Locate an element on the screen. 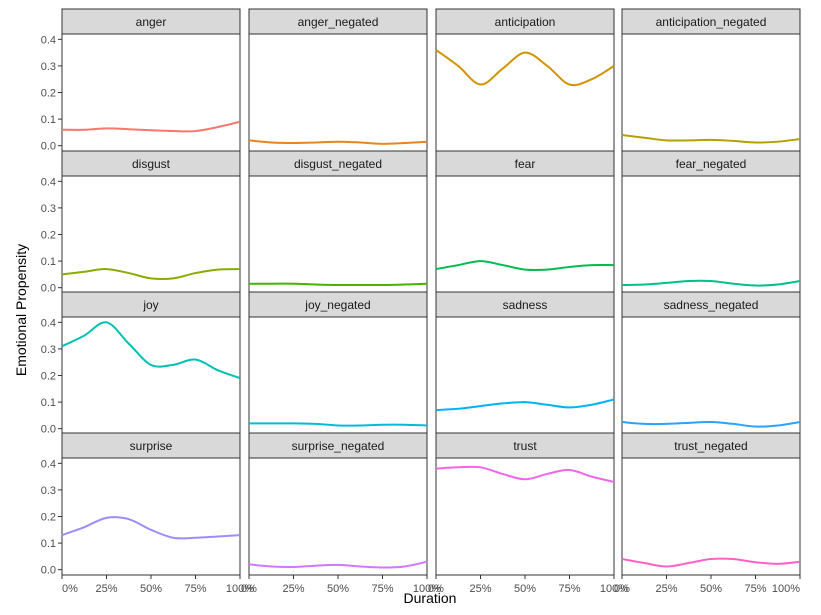 This screenshot has width=821, height=615. facet-panel: anger_negated is located at coordinates (338, 80).